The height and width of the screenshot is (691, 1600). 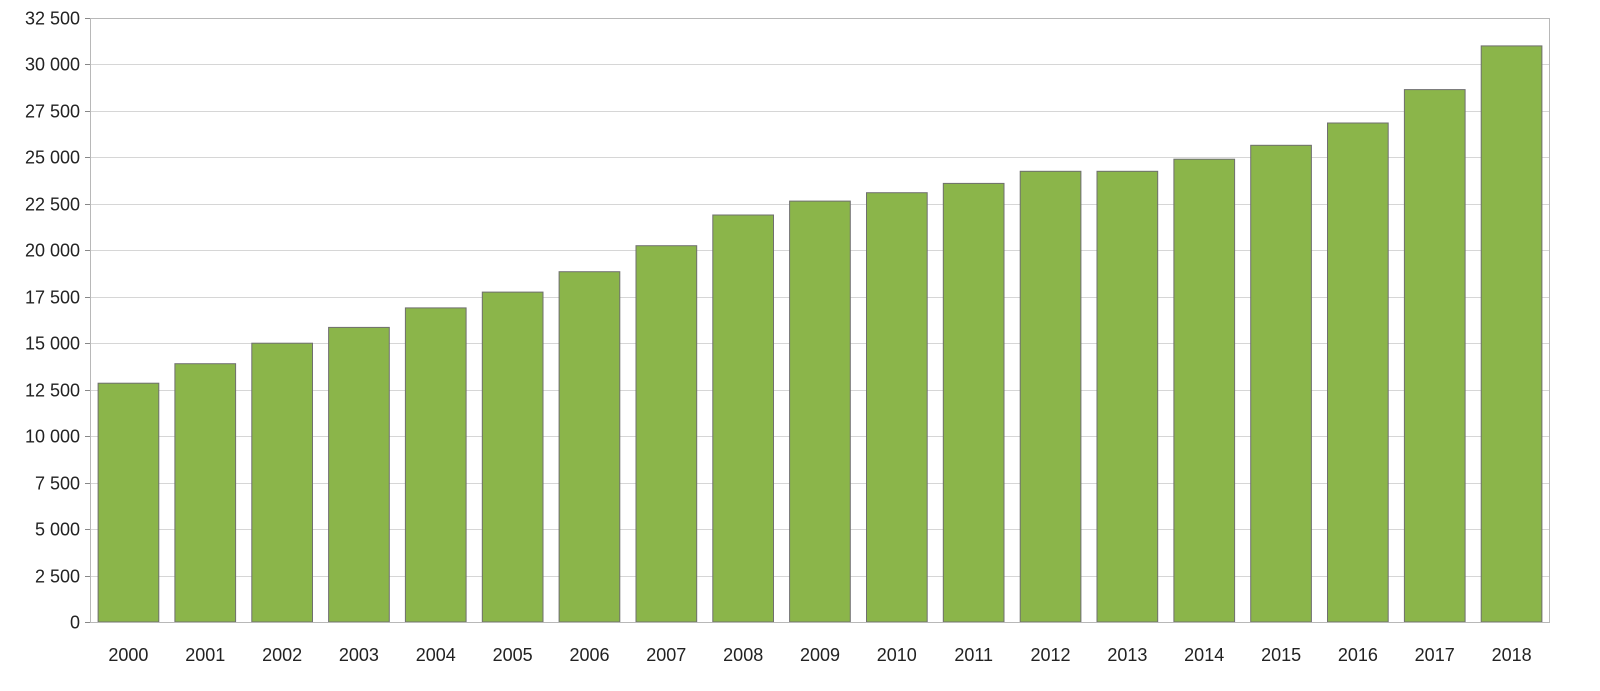 What do you see at coordinates (205, 655) in the screenshot?
I see `x-tick-label: 2001` at bounding box center [205, 655].